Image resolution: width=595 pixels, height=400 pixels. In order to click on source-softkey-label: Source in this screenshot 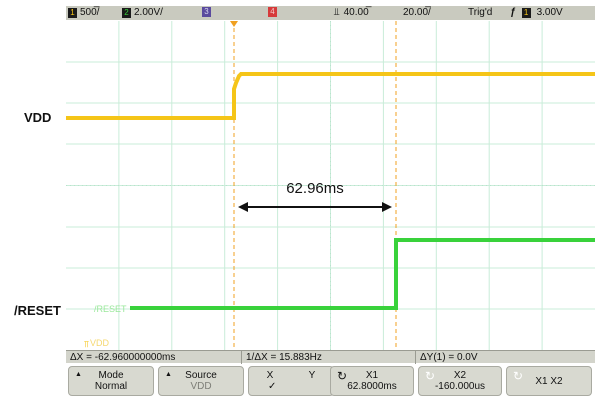, I will do `click(201, 375)`.